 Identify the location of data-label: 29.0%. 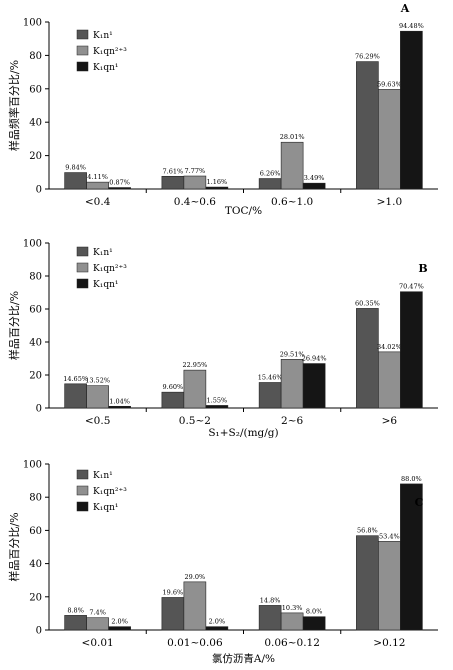
(195, 577).